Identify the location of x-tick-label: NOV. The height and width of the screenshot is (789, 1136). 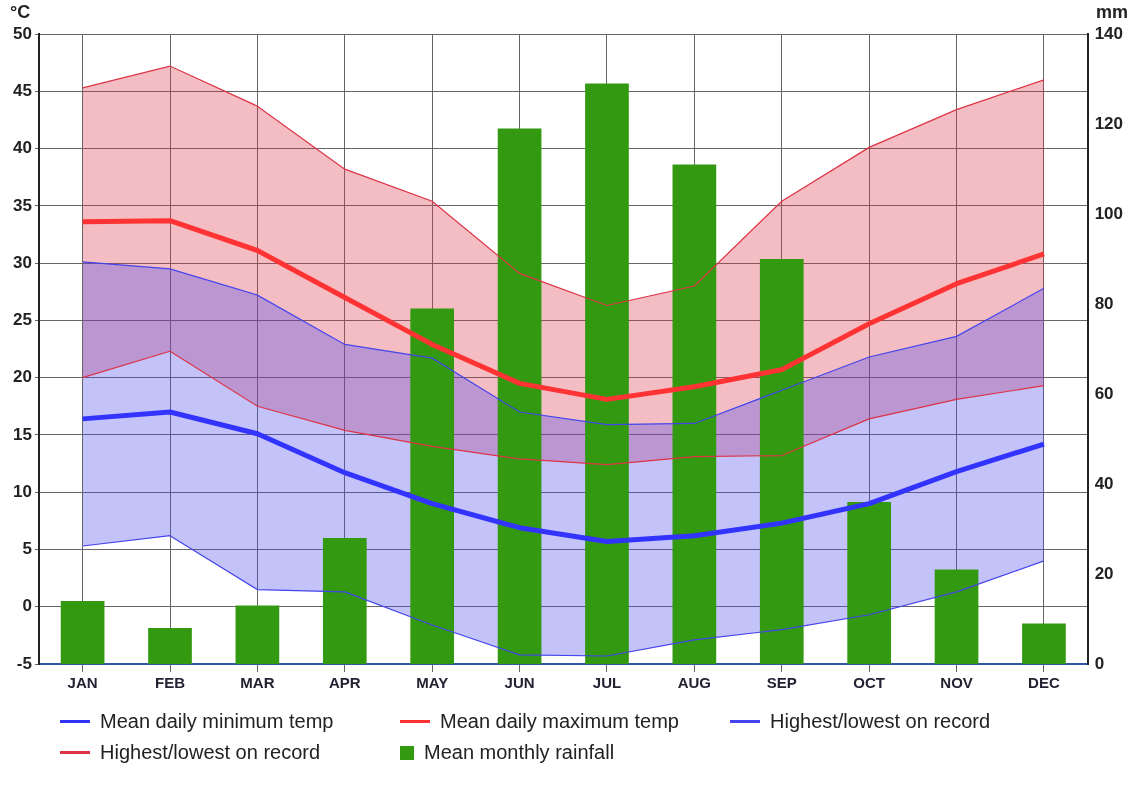
(956, 683).